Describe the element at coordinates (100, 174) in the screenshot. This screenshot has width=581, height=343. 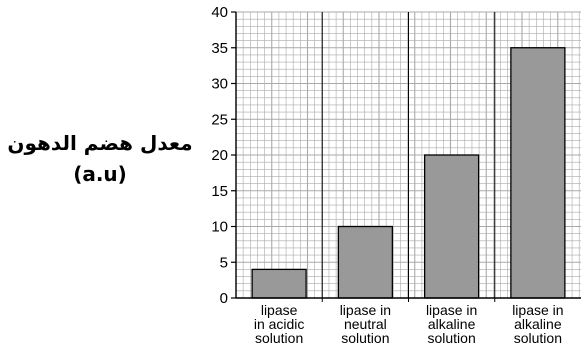
I see `y-axis-label-line2: (a.u)` at that location.